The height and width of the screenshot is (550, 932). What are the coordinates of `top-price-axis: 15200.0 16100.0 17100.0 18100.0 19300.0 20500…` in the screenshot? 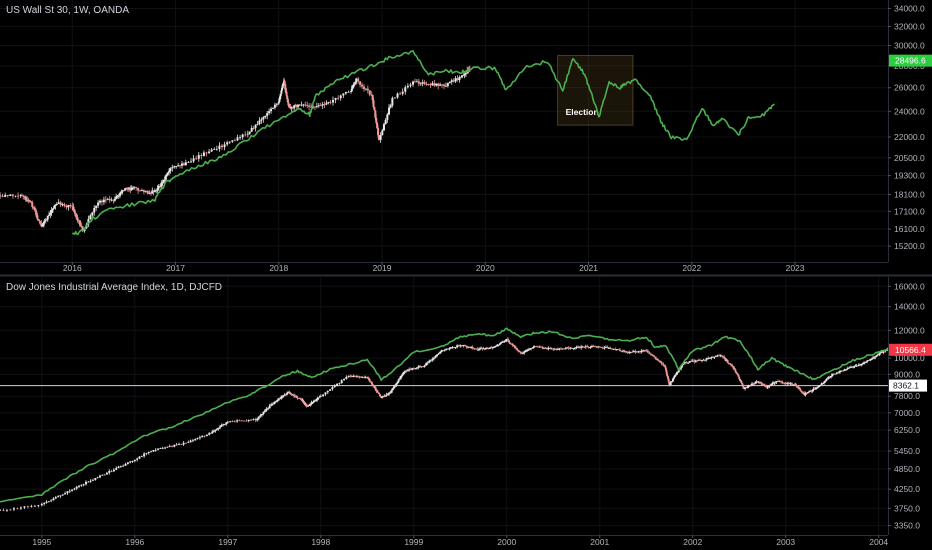 It's located at (910, 127).